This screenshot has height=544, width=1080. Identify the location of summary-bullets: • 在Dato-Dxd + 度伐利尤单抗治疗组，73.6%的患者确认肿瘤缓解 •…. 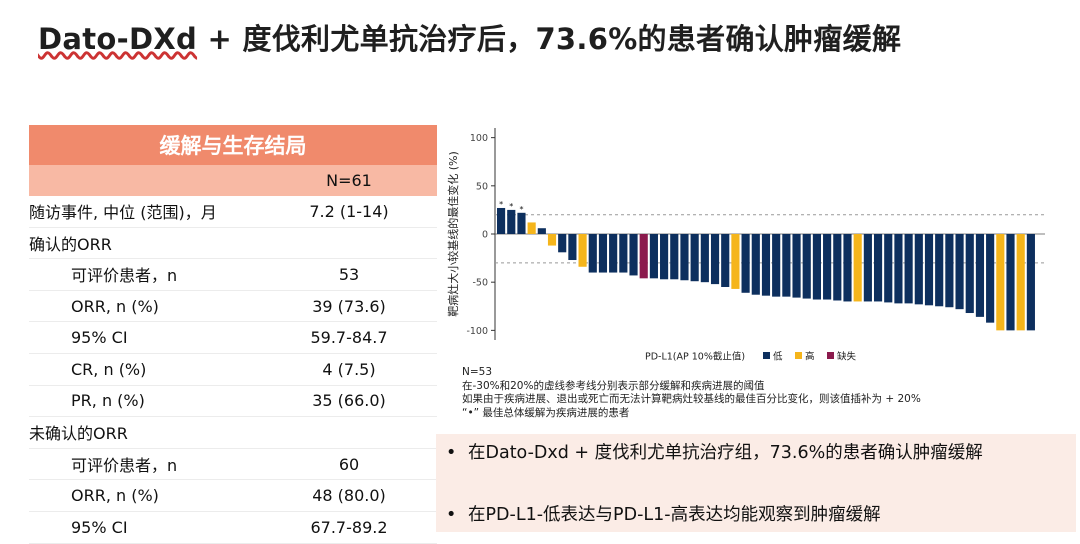
(756, 483).